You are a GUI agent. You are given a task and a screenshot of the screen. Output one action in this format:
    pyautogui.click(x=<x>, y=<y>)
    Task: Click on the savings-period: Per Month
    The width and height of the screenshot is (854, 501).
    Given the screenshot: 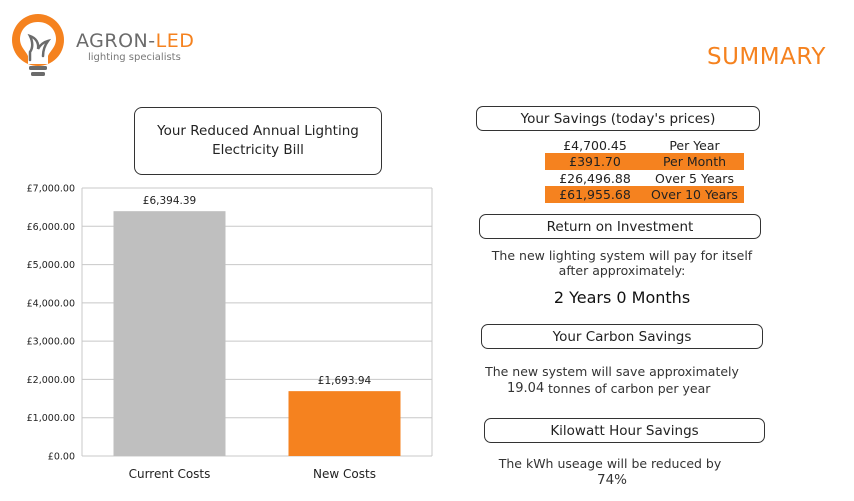 What is the action you would take?
    pyautogui.click(x=694, y=161)
    